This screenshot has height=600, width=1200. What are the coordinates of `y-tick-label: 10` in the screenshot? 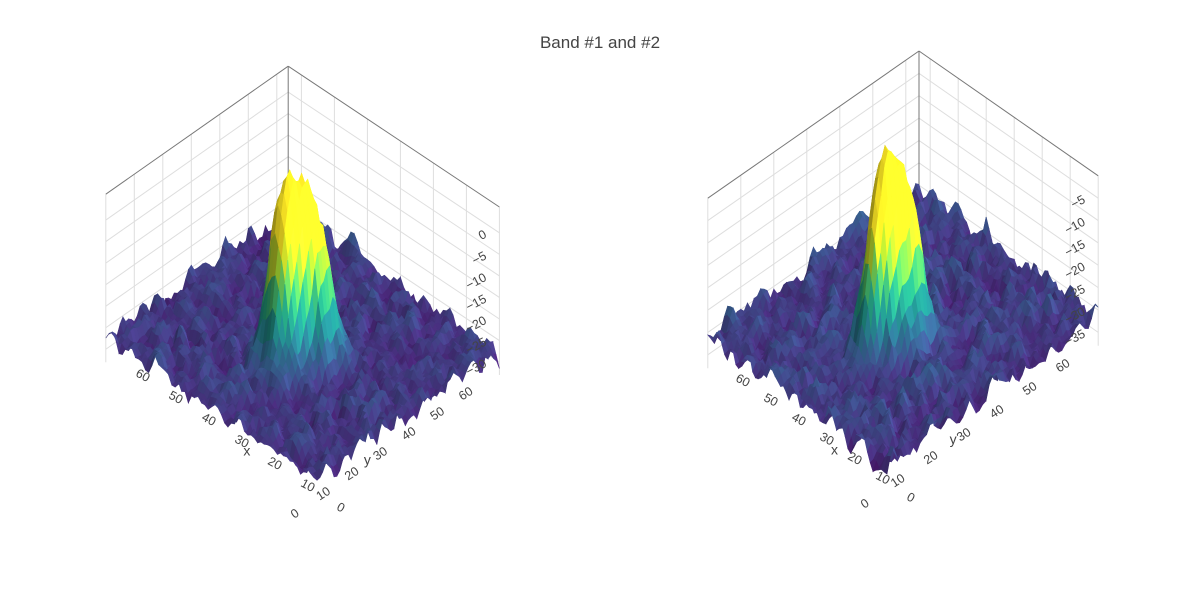 It's located at (323, 493).